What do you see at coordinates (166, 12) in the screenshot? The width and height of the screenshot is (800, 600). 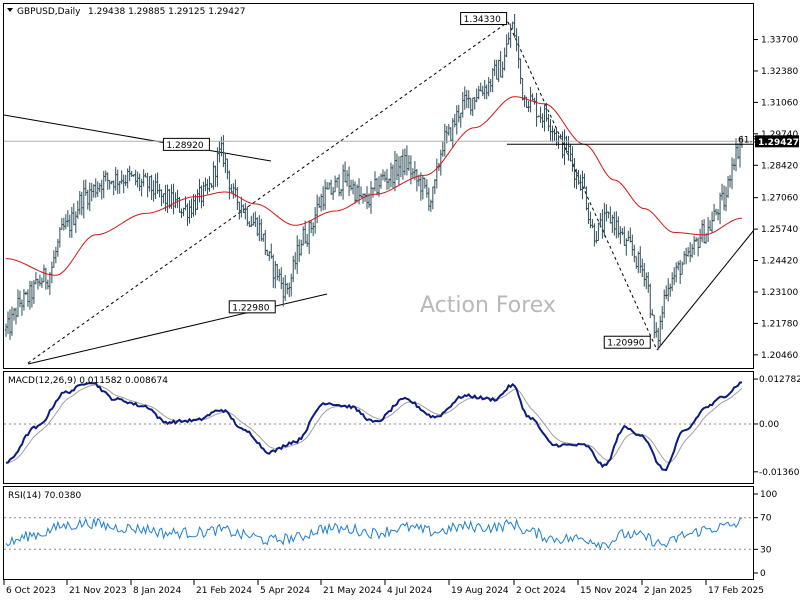 I see `ohlc-values: 1.29438 1.29885 1.29125 1.29427` at bounding box center [166, 12].